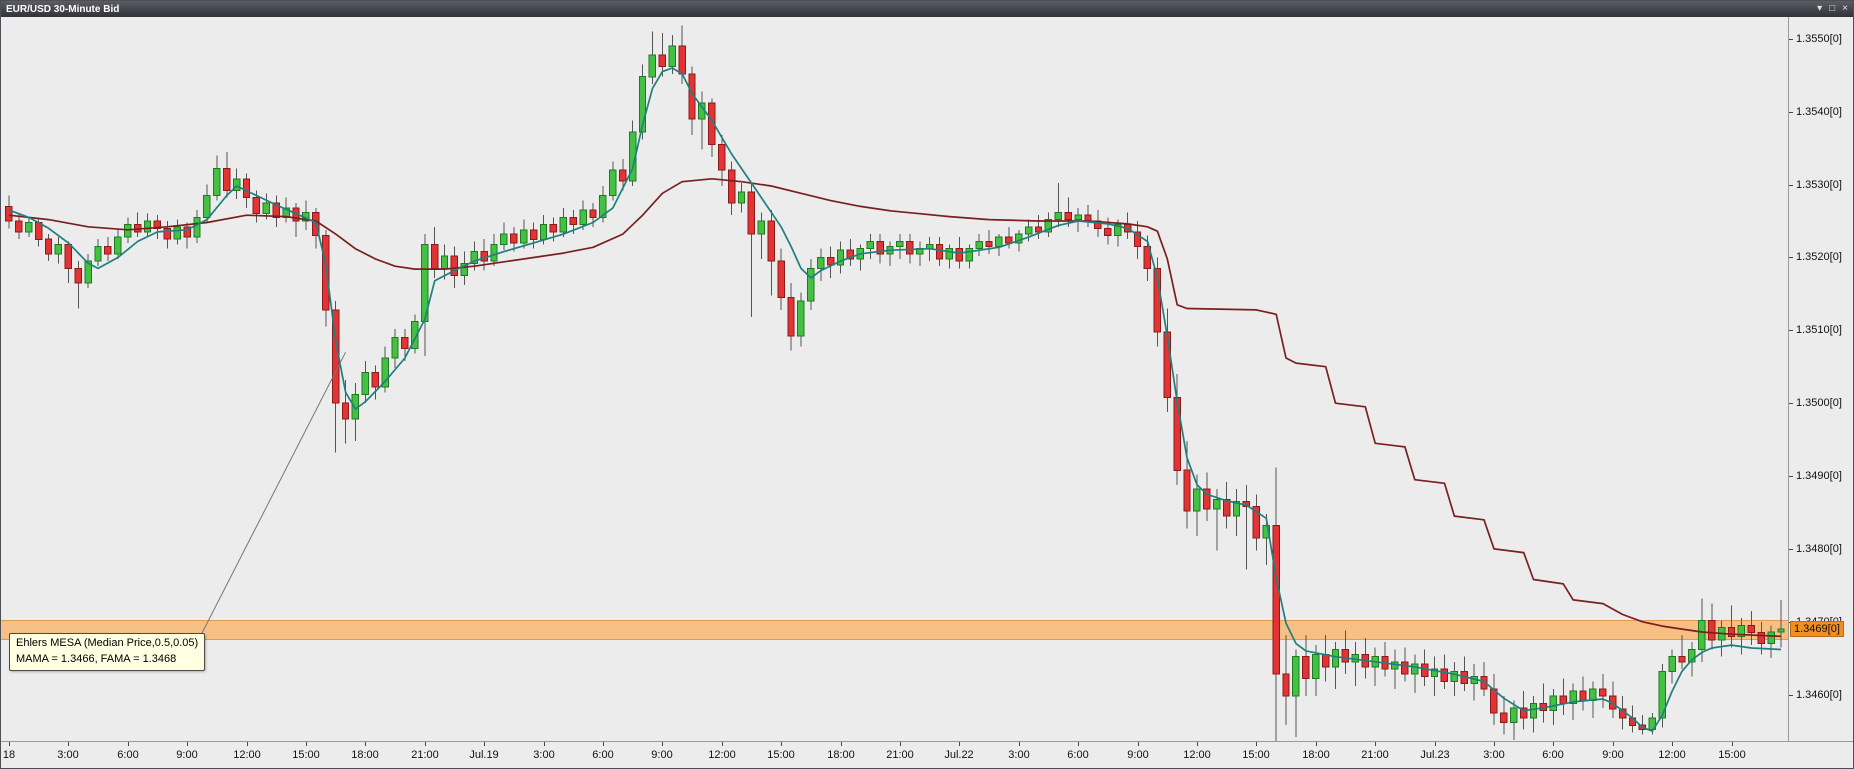 This screenshot has height=769, width=1854. Describe the element at coordinates (484, 755) in the screenshot. I see `time-axis-label: Jul.19` at that location.